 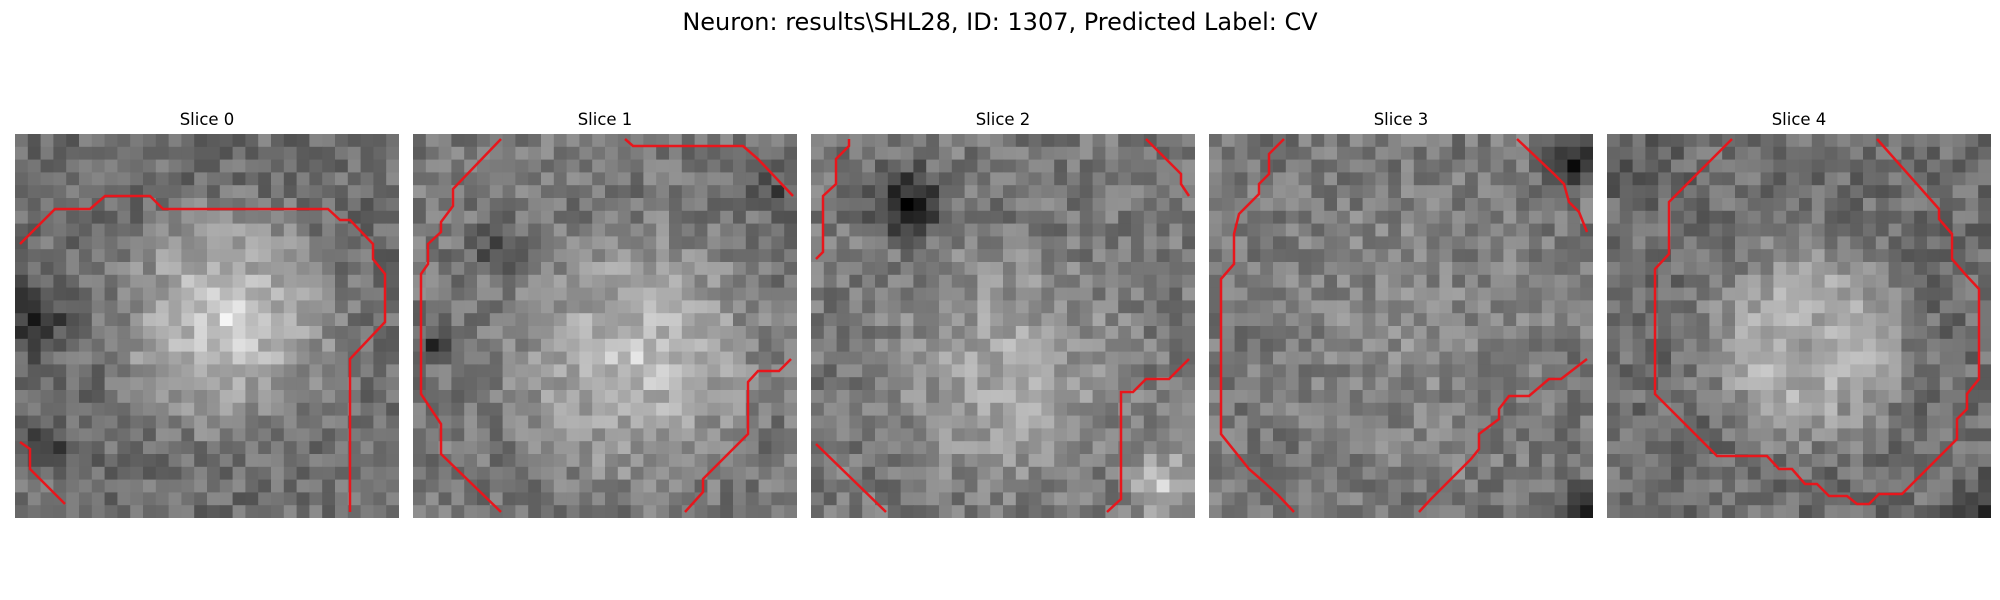 I want to click on slice-2-image, so click(x=1003, y=326).